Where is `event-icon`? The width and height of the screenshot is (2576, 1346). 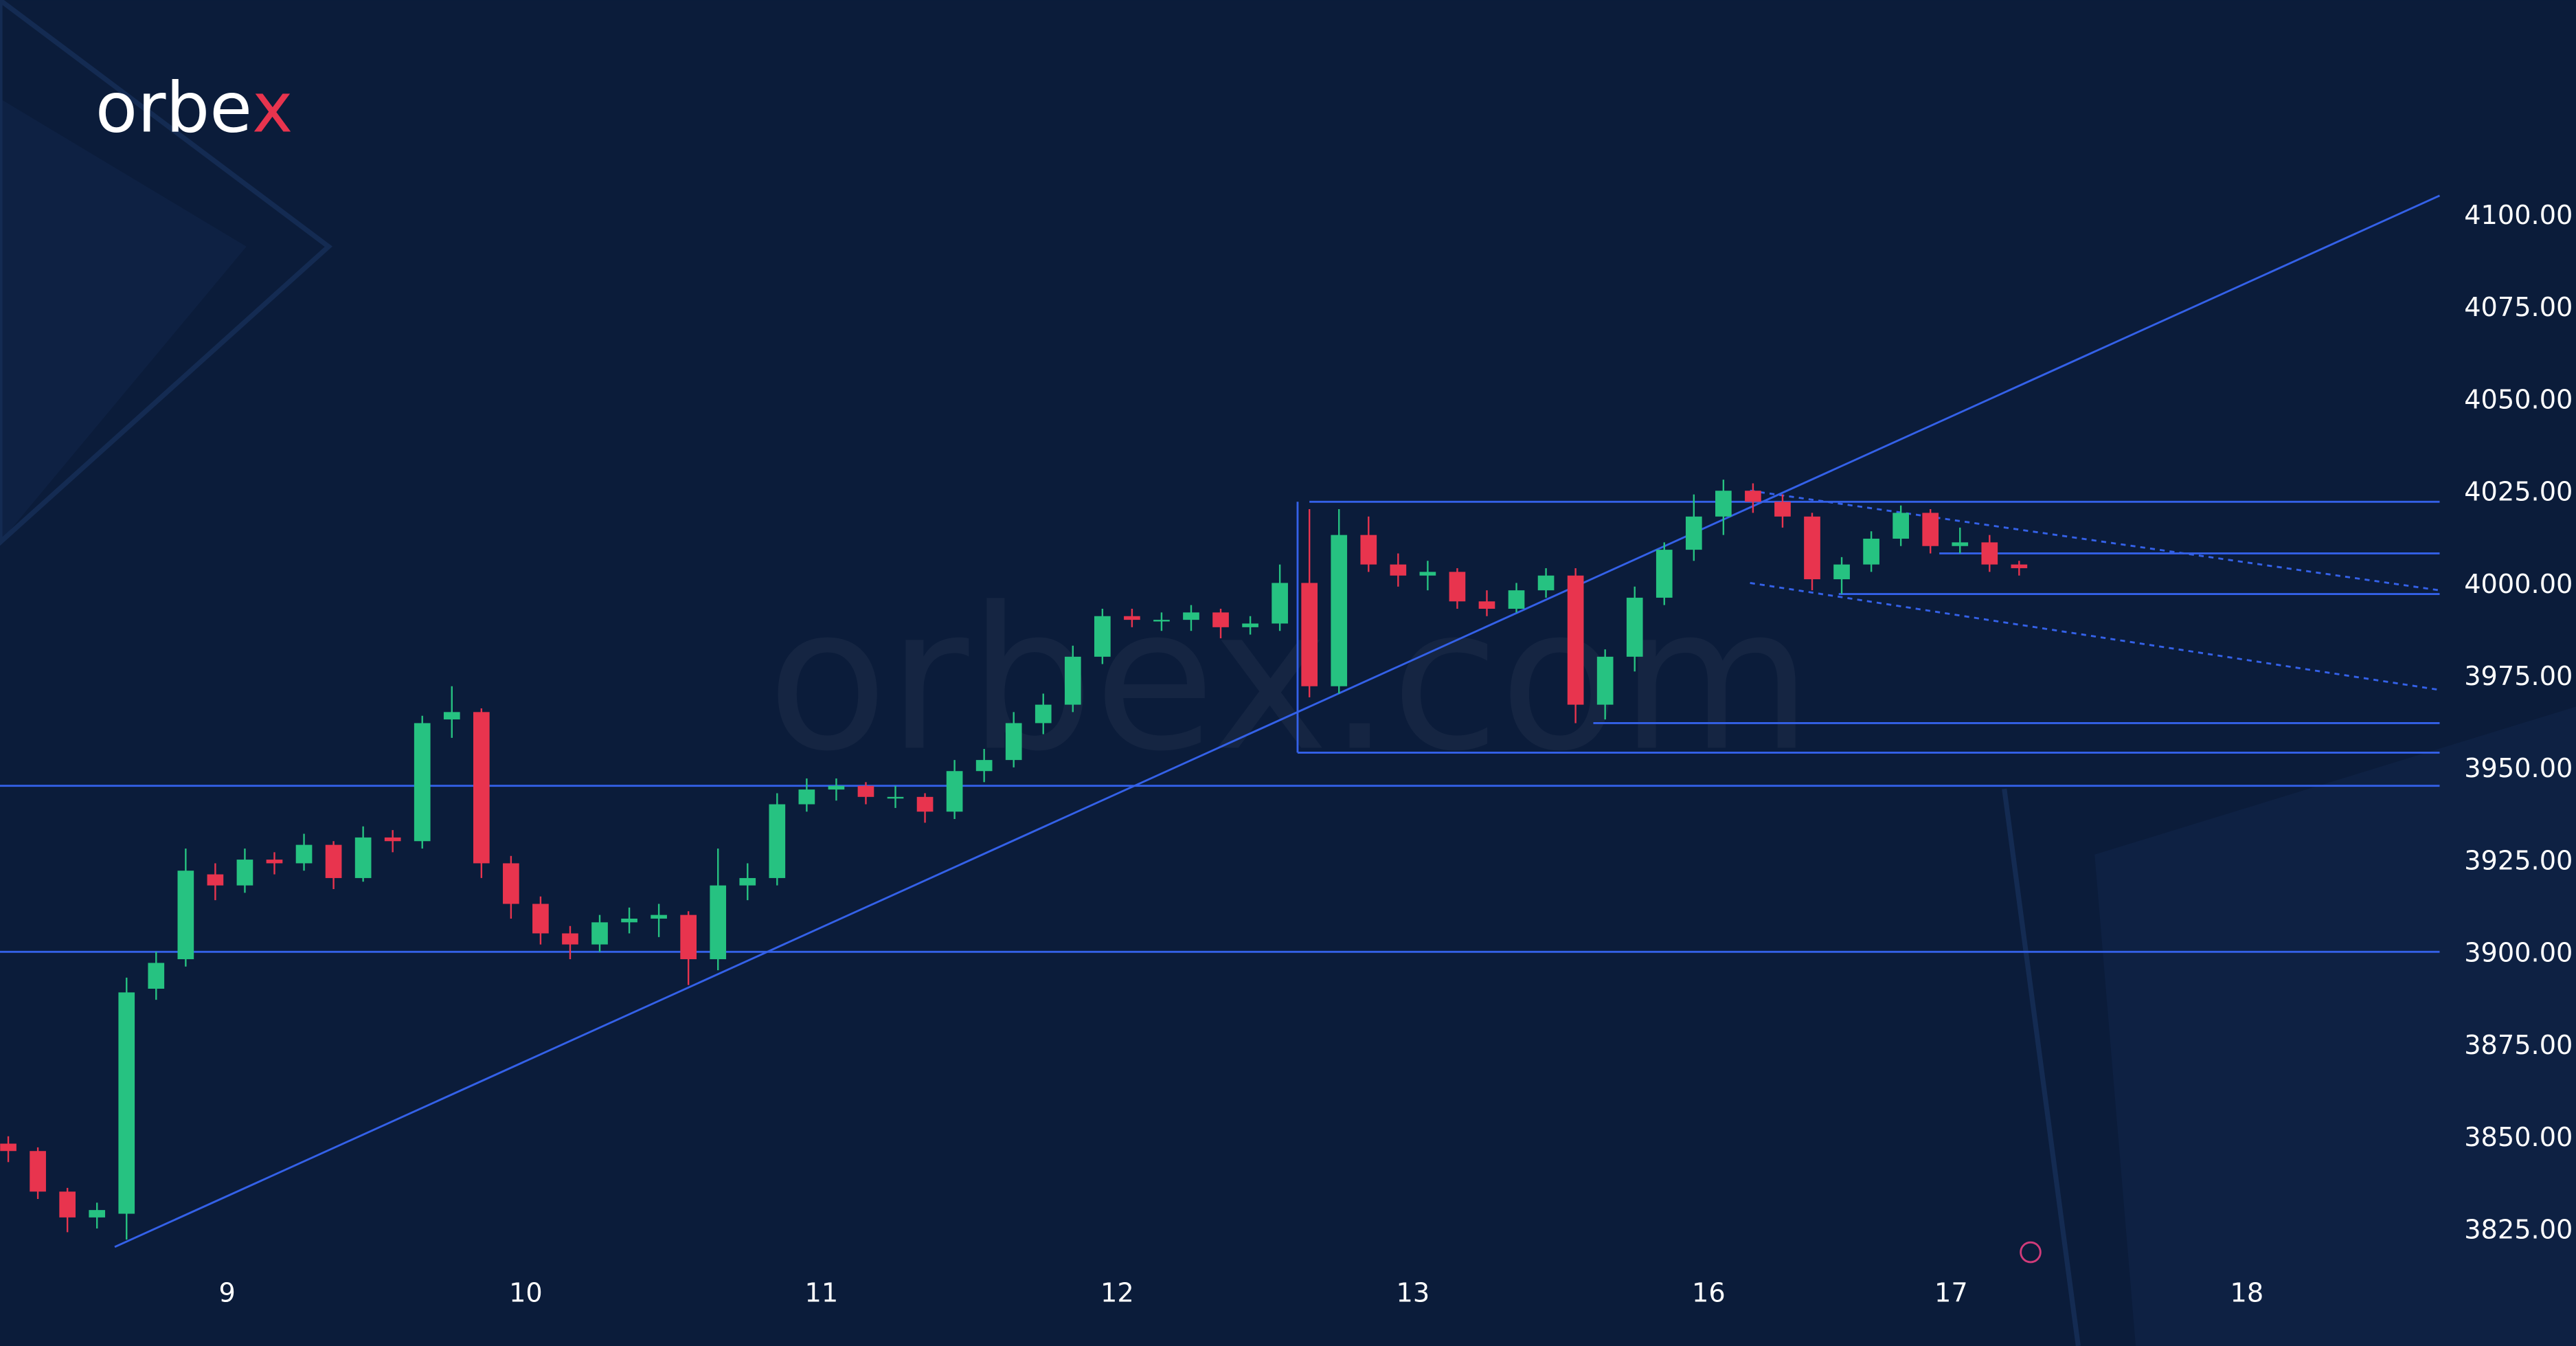 event-icon is located at coordinates (2031, 1252).